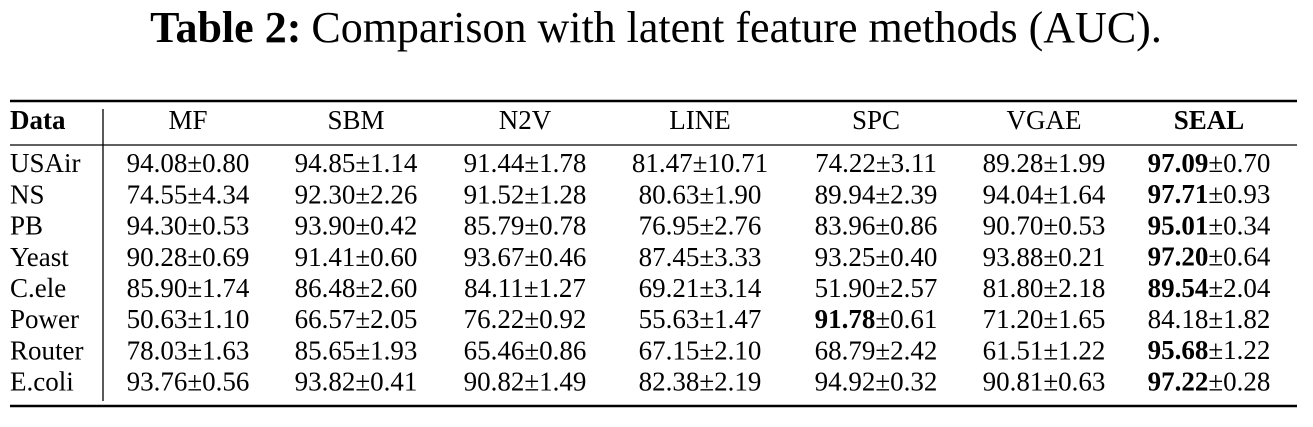 This screenshot has height=427, width=1313. I want to click on table-cell: 89.54±2.04, so click(1209, 288).